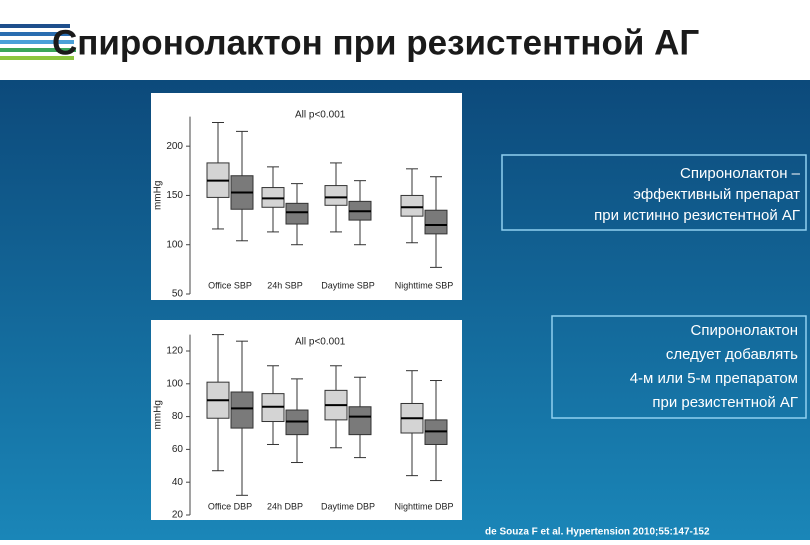 This screenshot has height=545, width=810. Describe the element at coordinates (732, 354) in the screenshot. I see `callout-line: следует добавлять` at that location.